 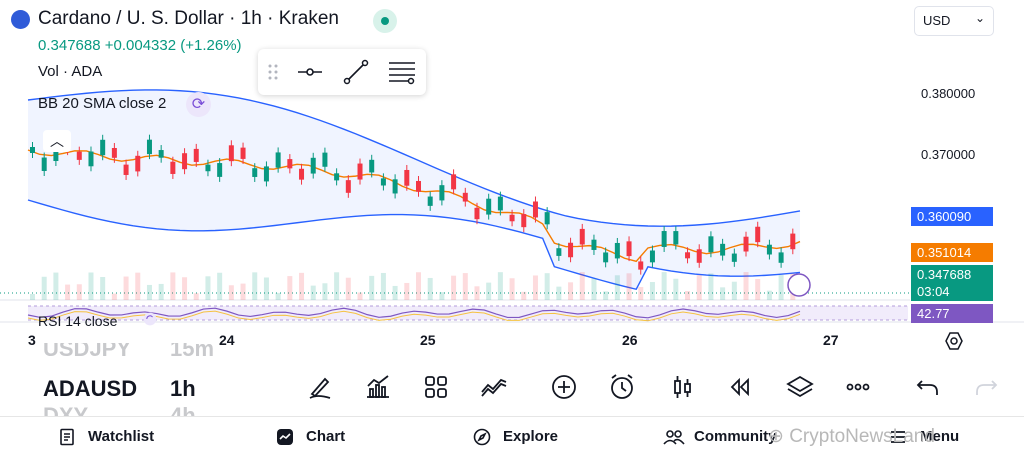 What do you see at coordinates (682, 387) in the screenshot?
I see `candle-type-icon` at bounding box center [682, 387].